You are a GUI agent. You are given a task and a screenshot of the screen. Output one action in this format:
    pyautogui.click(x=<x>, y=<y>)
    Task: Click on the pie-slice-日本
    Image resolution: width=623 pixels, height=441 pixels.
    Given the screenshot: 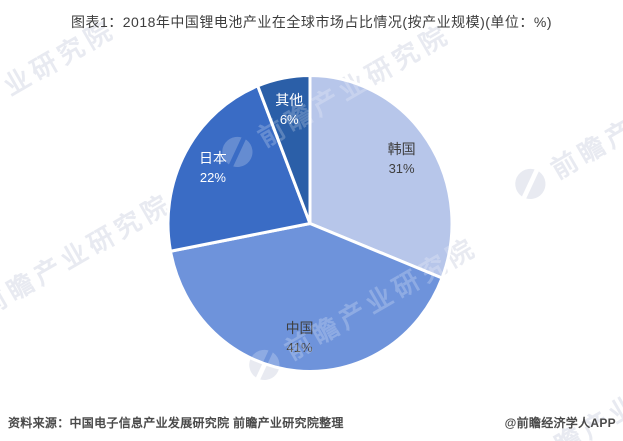 What is the action you would take?
    pyautogui.click(x=239, y=168)
    